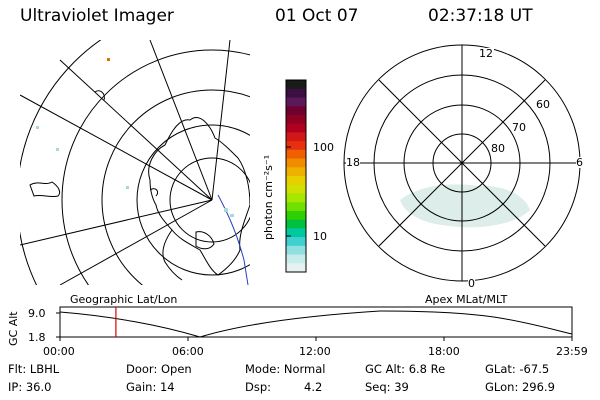  What do you see at coordinates (466, 299) in the screenshot?
I see `apex-label: Apex MLat/MLT` at bounding box center [466, 299].